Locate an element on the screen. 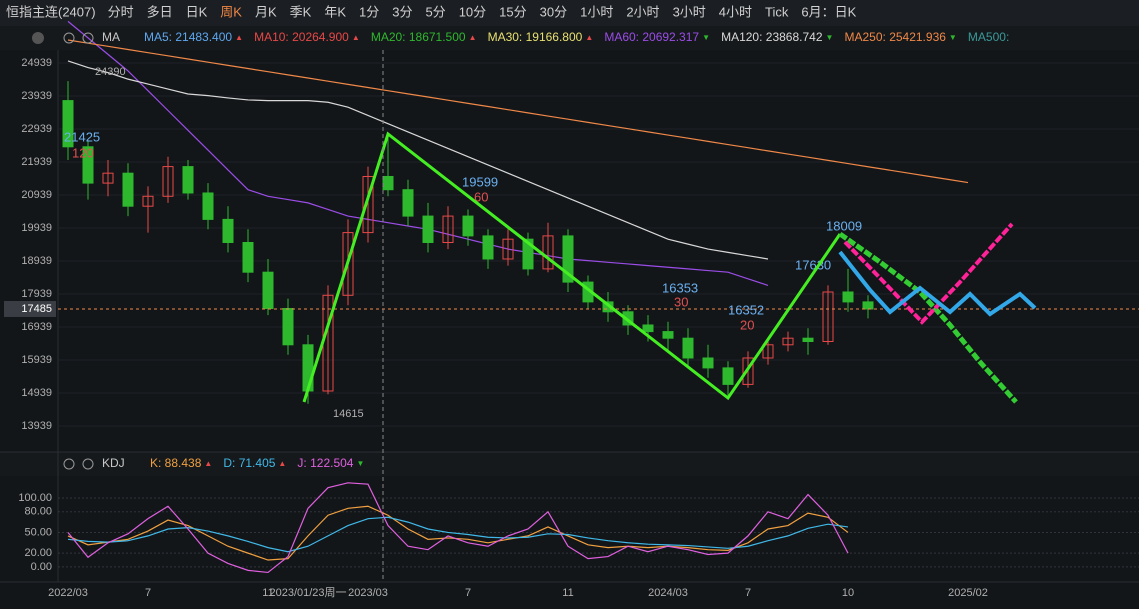 The width and height of the screenshot is (1139, 609). y-tick-label: 16939 is located at coordinates (36, 327).